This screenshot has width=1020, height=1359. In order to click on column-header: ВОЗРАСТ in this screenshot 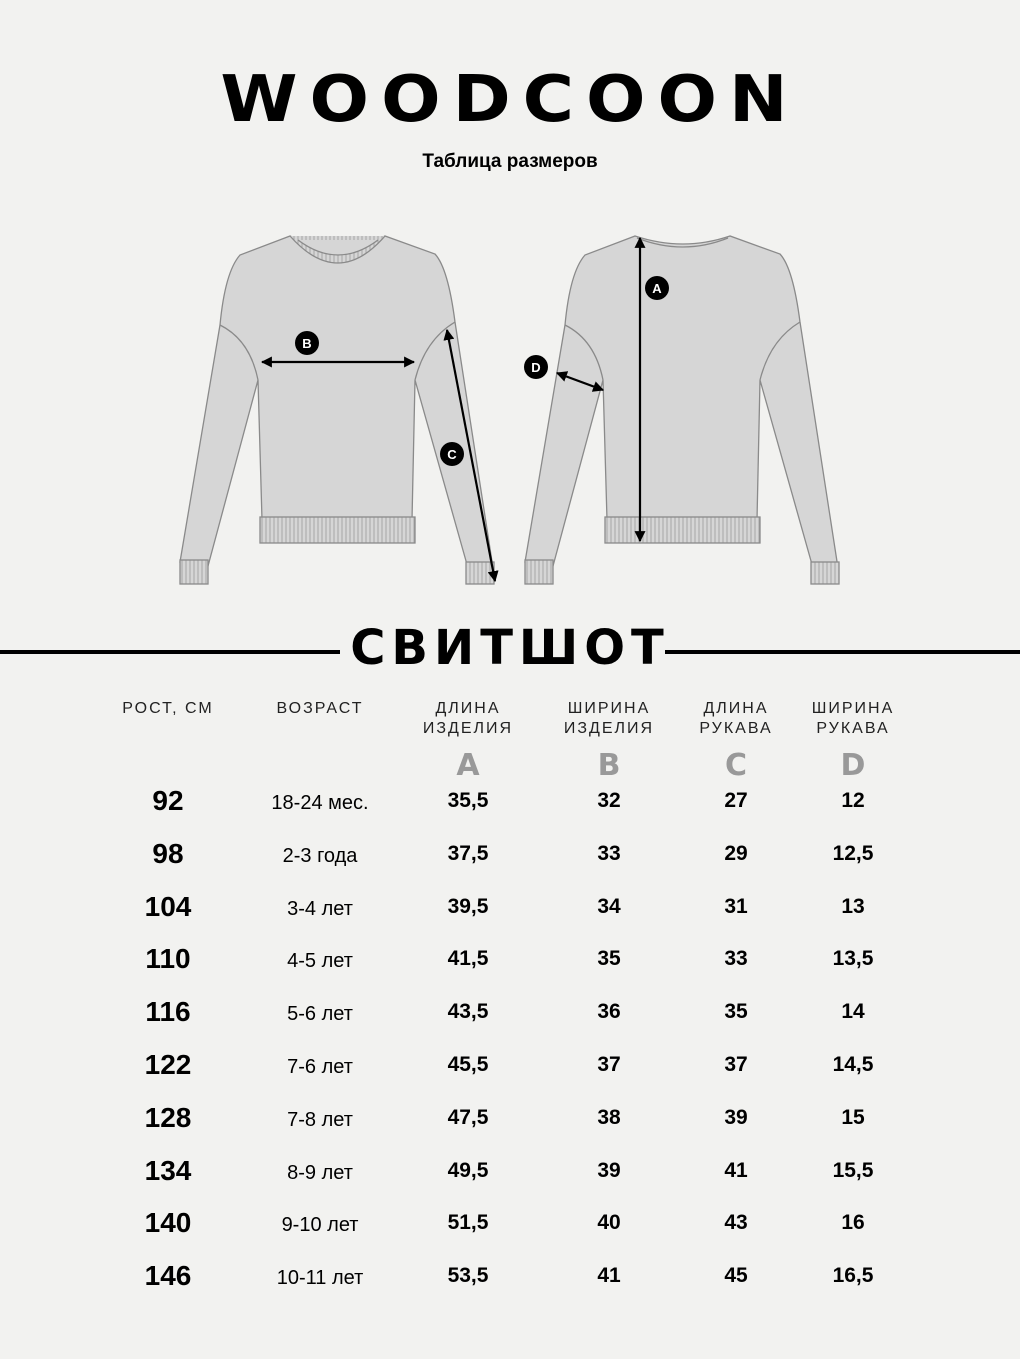, I will do `click(320, 709)`.